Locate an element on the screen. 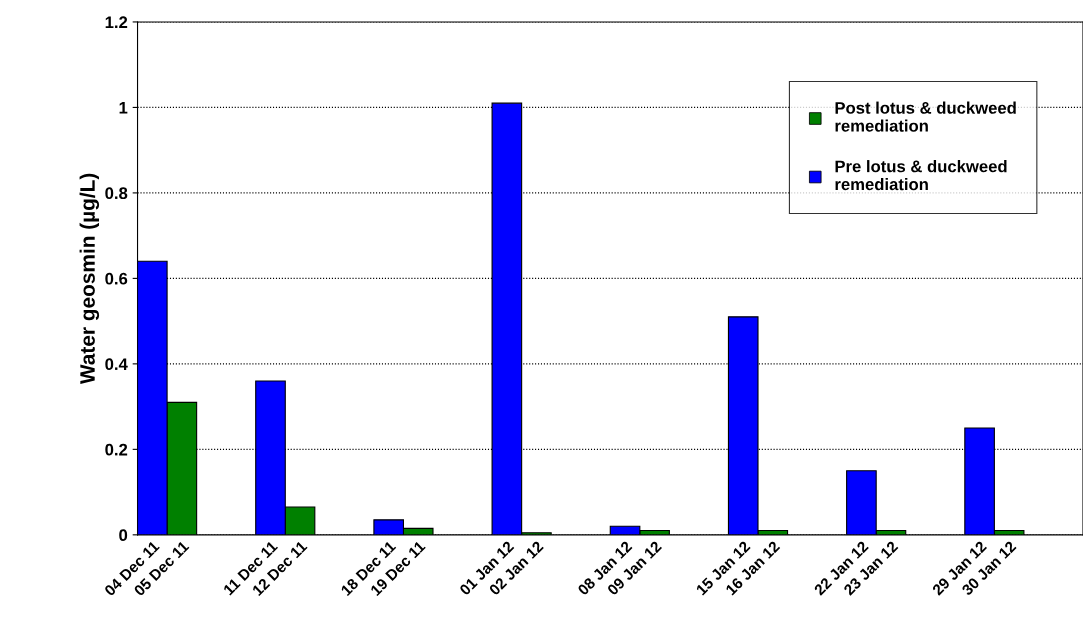 The width and height of the screenshot is (1083, 627). legend-label: Pre lotus & duckweed remediation is located at coordinates (921, 175).